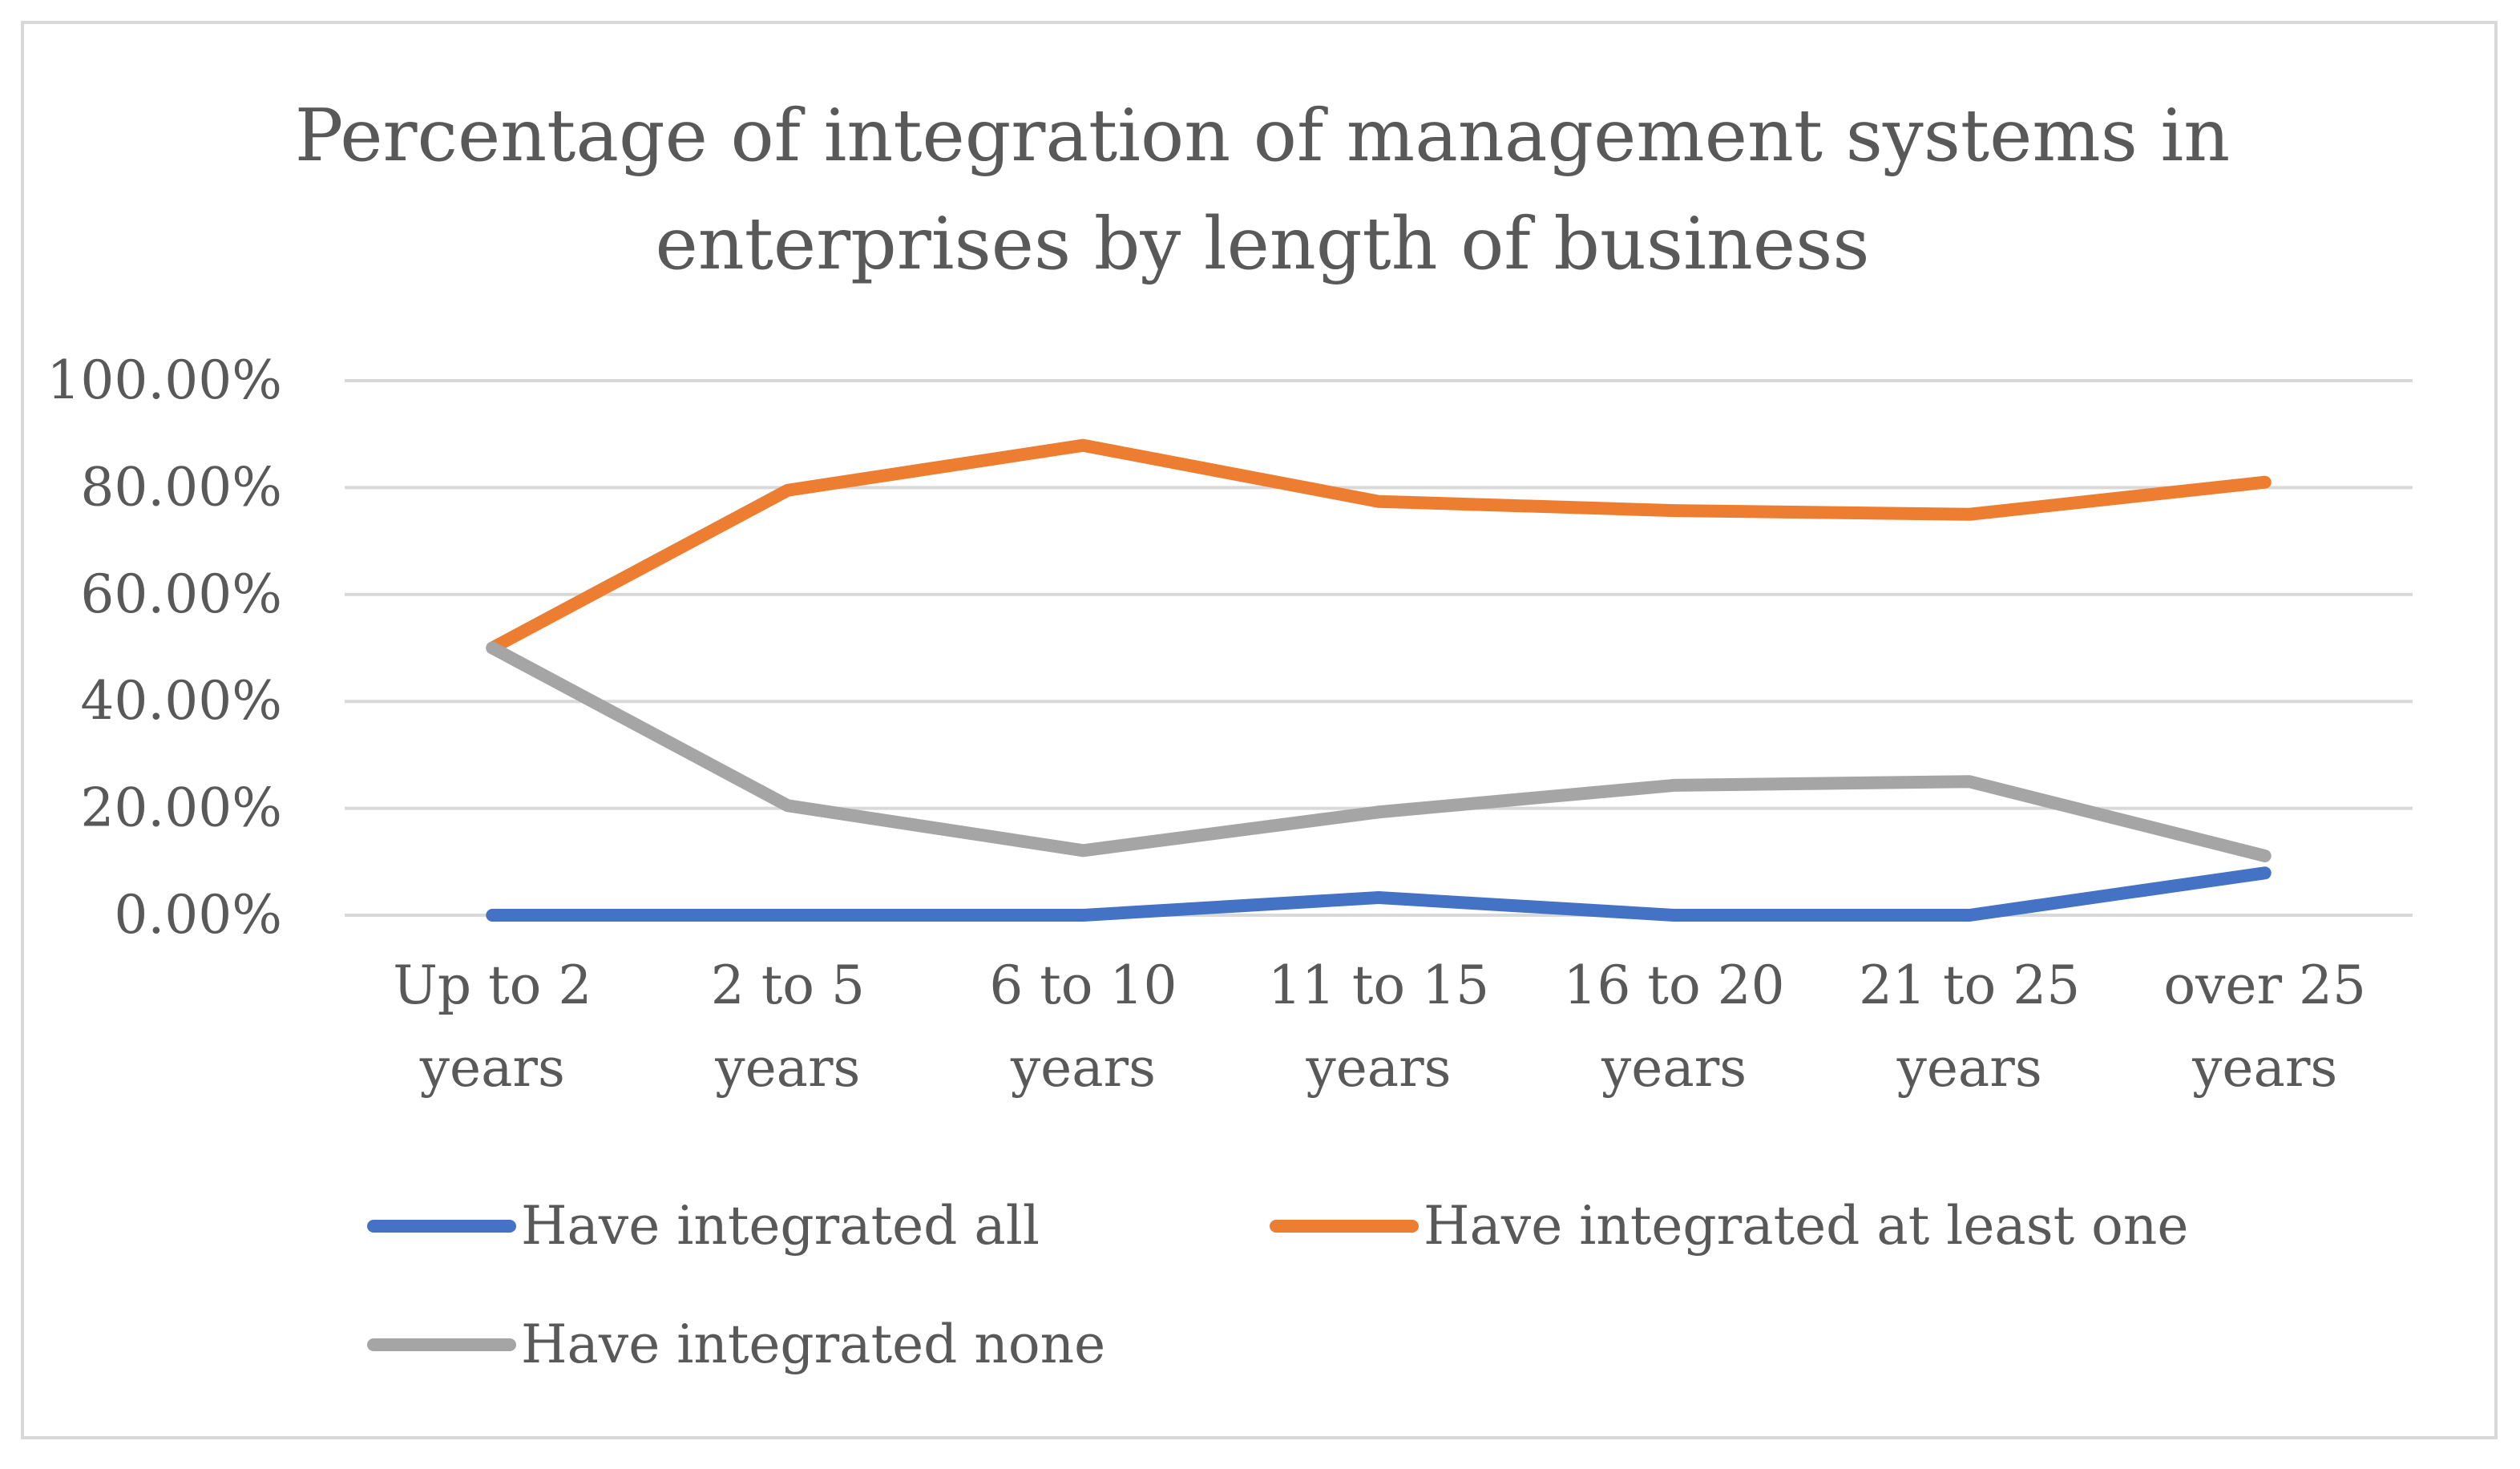  I want to click on x-tick-label: 2 to 5, so click(788, 985).